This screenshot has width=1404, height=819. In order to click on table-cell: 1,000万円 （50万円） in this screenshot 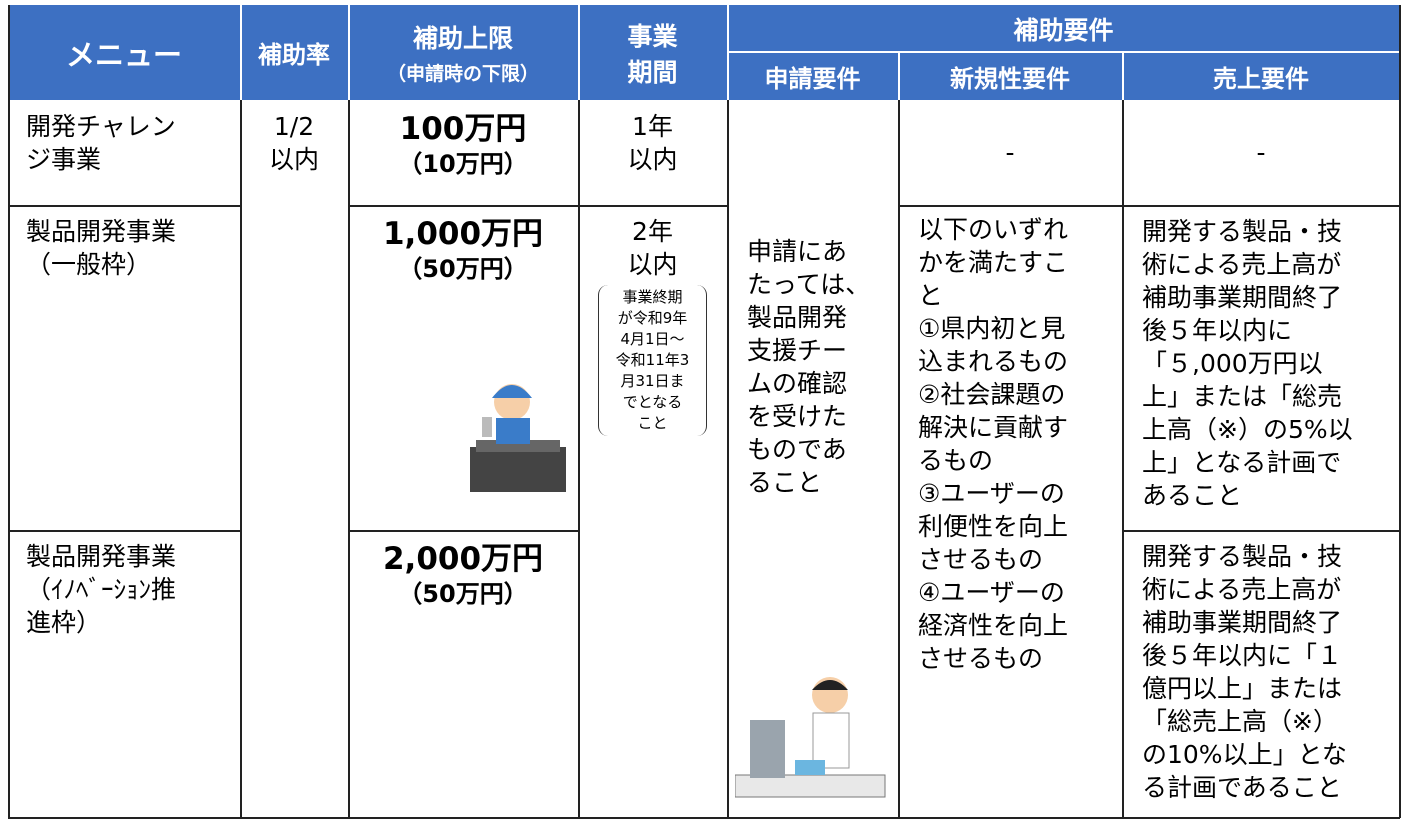, I will do `click(463, 367)`.